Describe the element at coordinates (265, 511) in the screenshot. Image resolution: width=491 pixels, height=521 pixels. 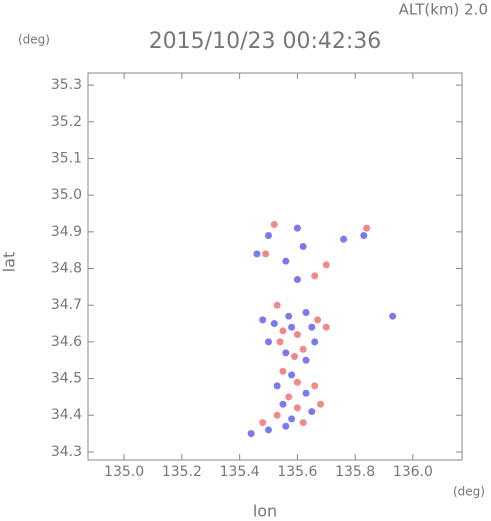
I see `x-axis-label: lon` at that location.